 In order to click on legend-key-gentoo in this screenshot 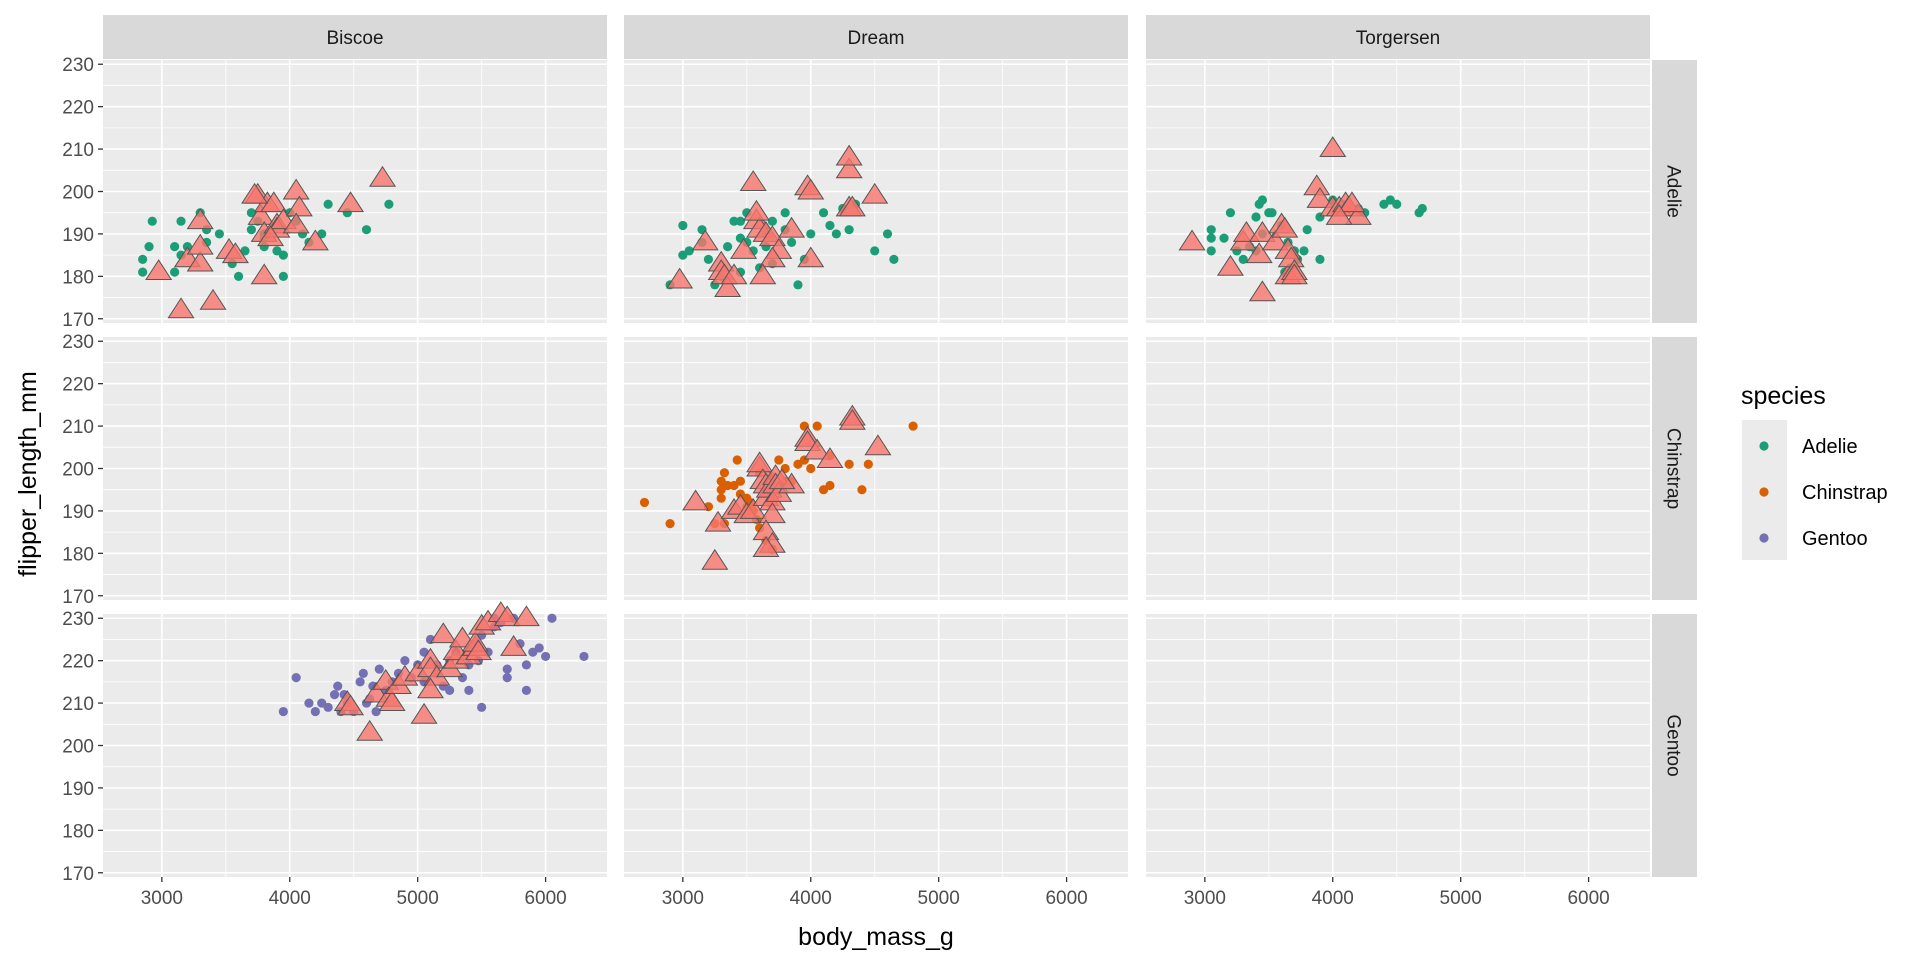, I will do `click(1764, 538)`.